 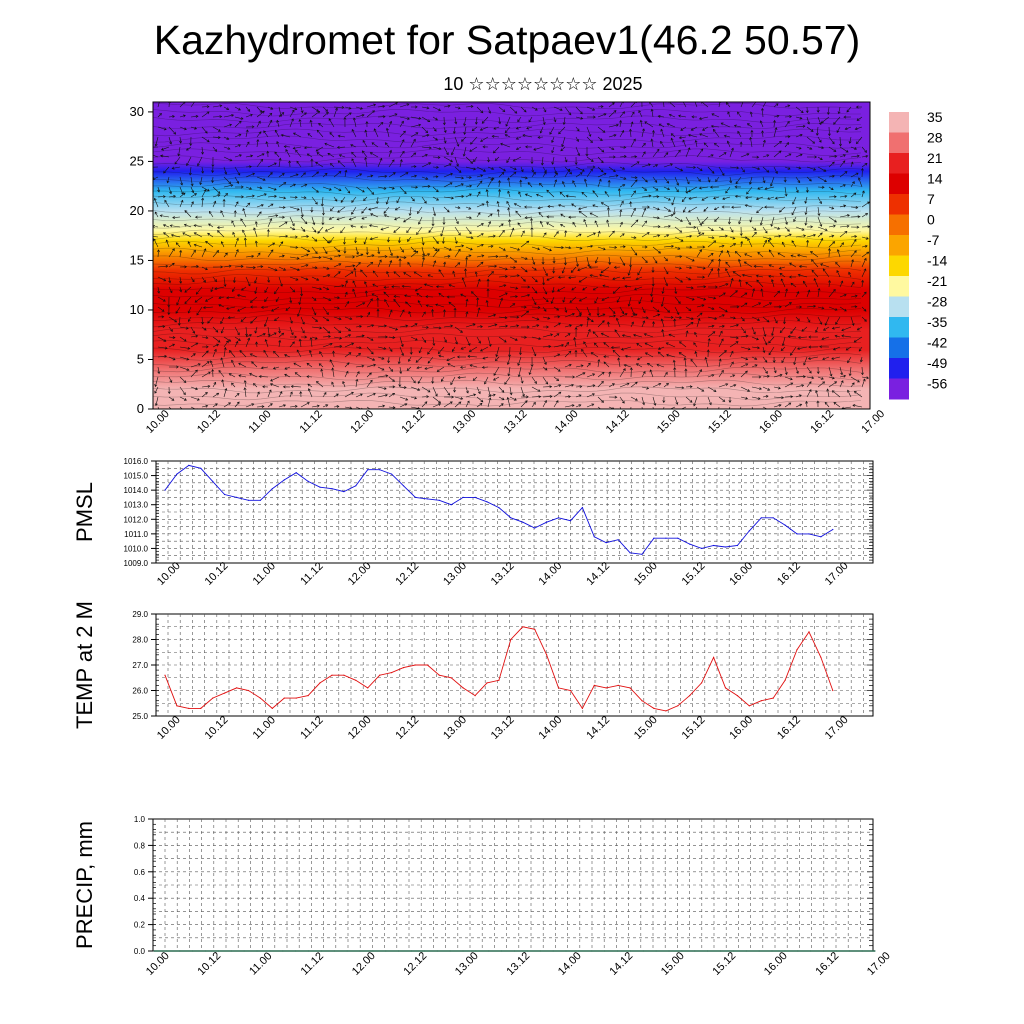 I want to click on x-tick-label: 10.00, so click(x=158, y=964).